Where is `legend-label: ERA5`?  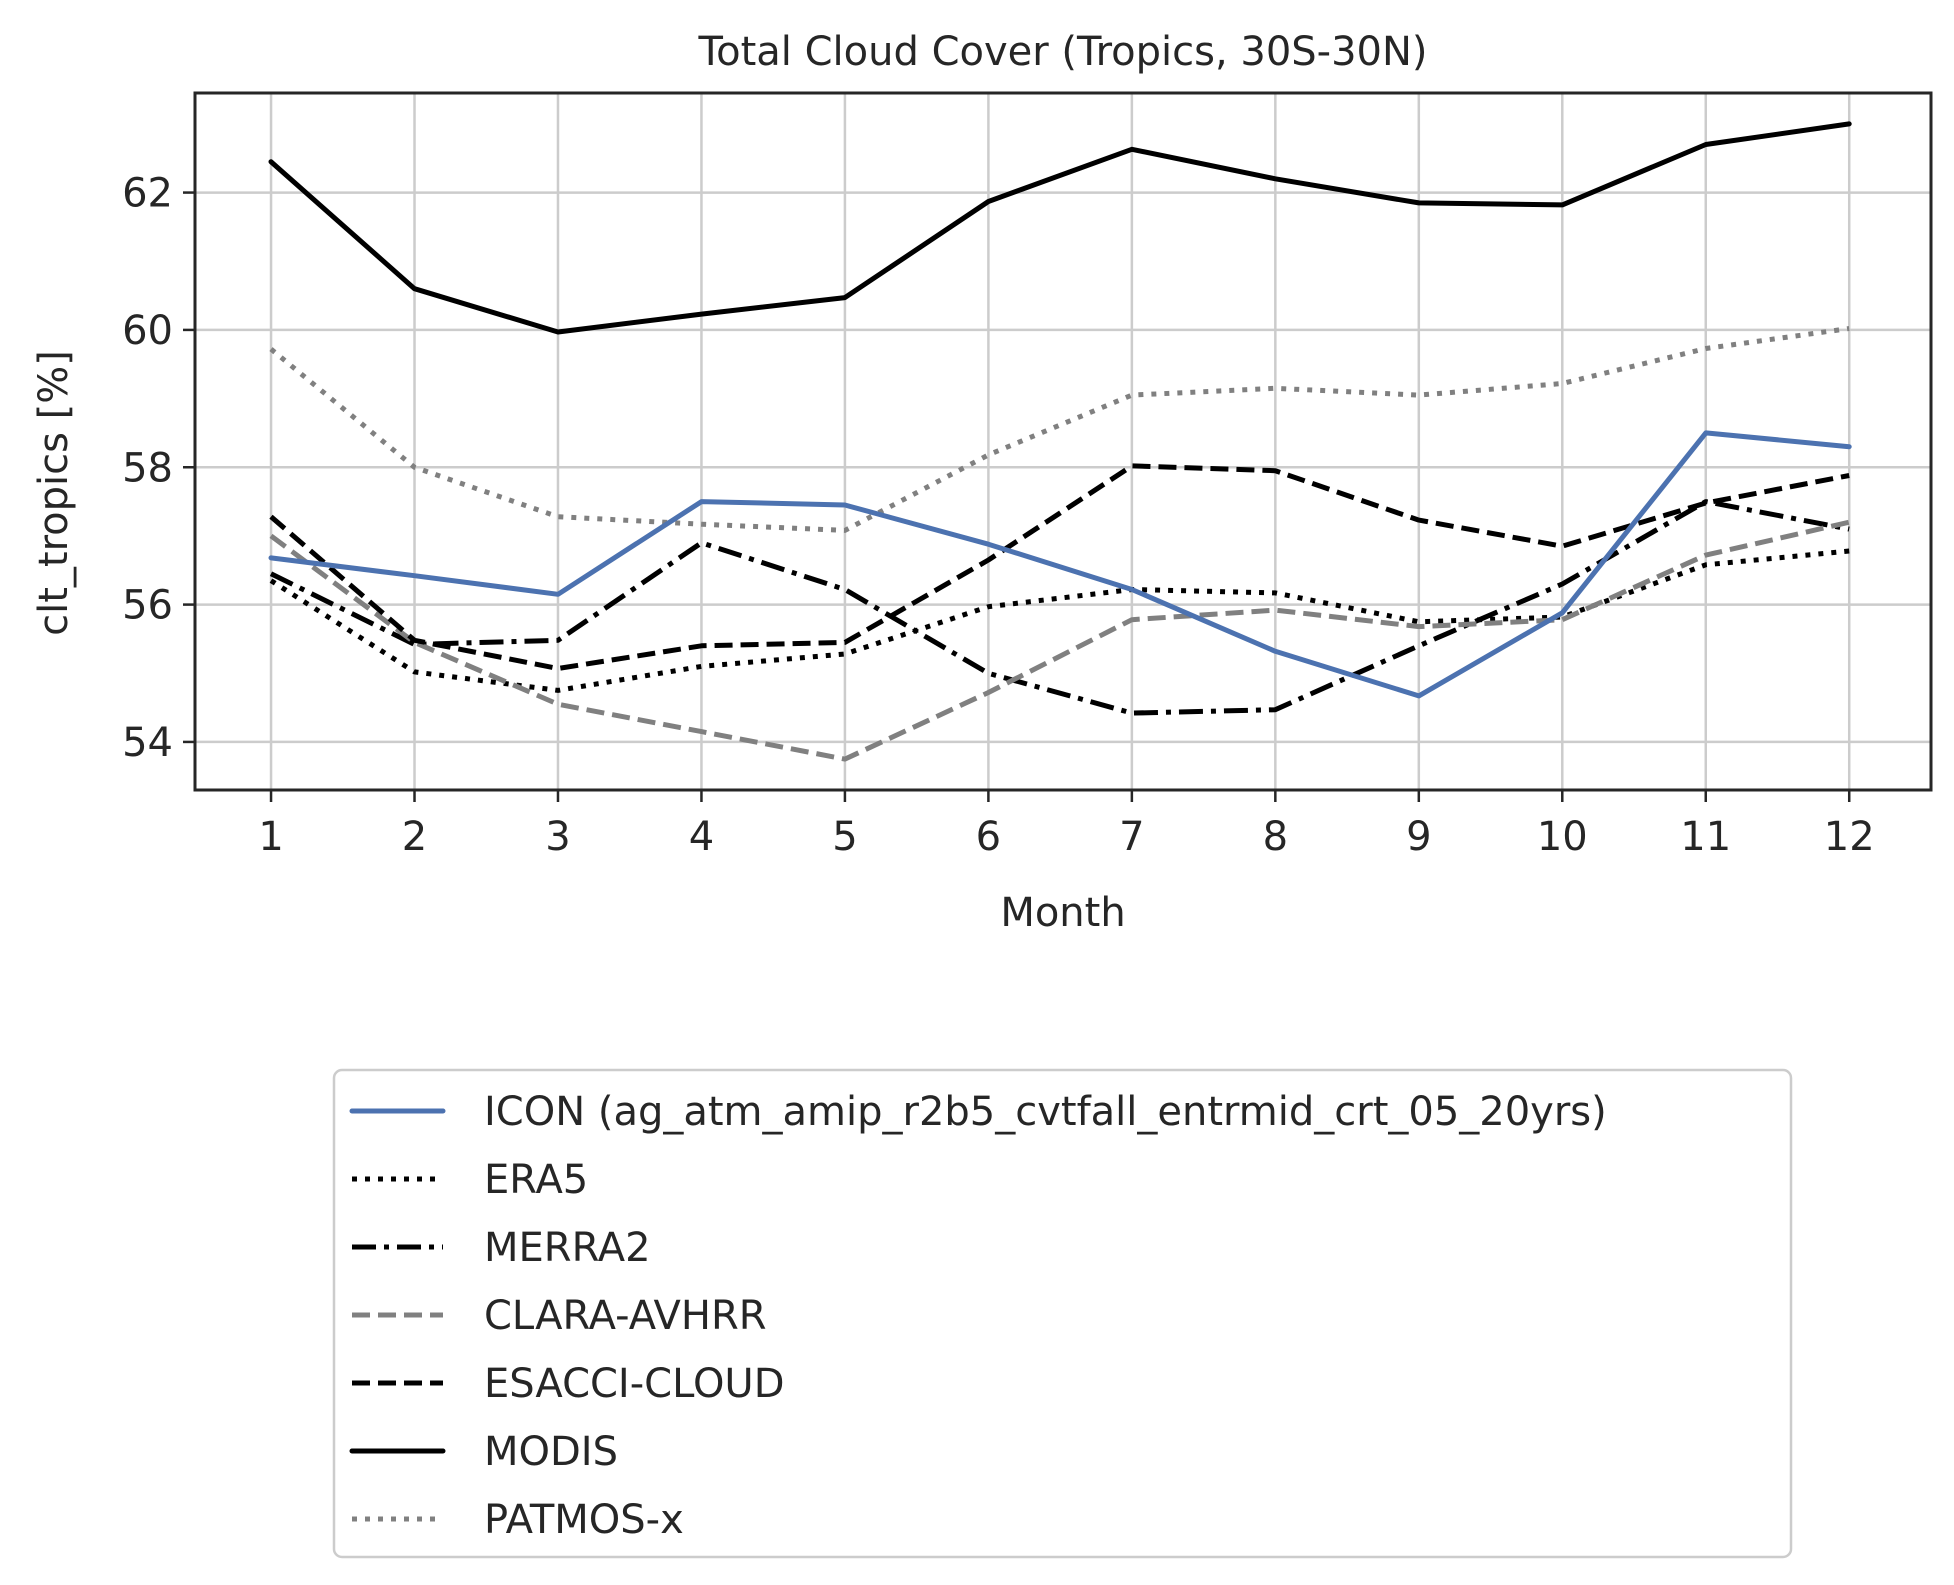
legend-label: ERA5 is located at coordinates (536, 1180).